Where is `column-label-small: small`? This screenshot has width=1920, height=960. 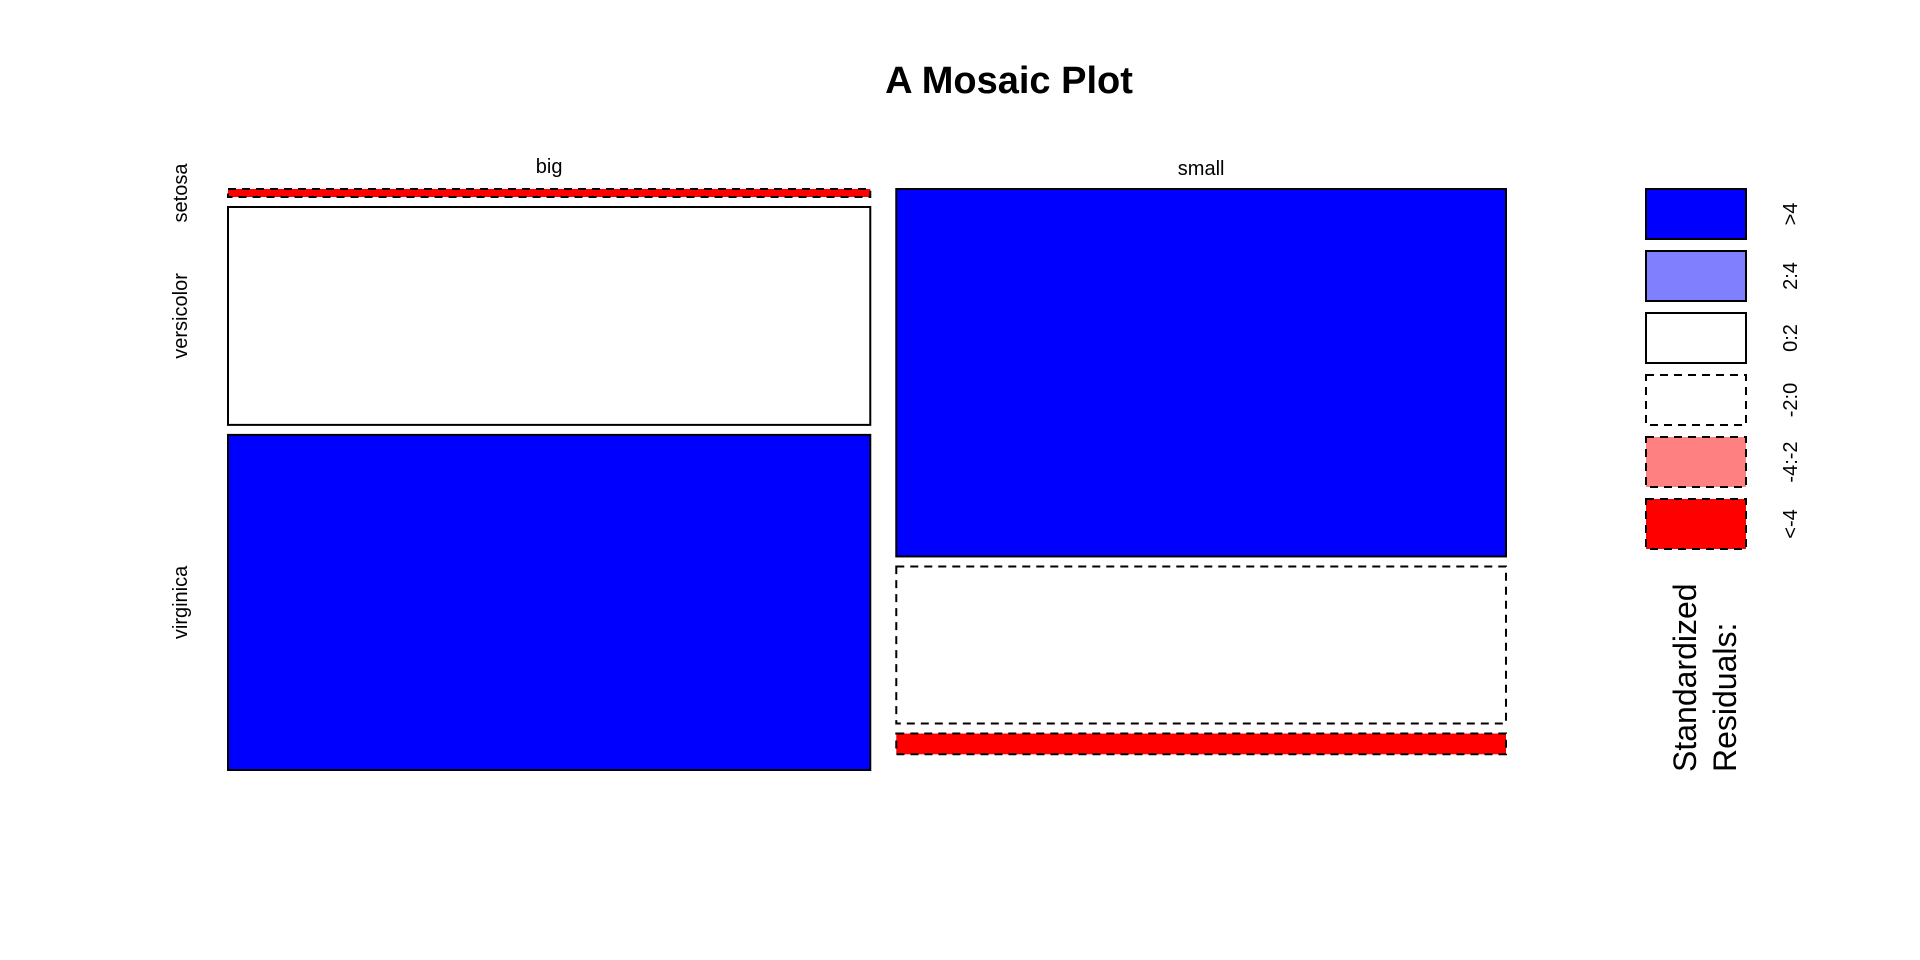
column-label-small: small is located at coordinates (1201, 169).